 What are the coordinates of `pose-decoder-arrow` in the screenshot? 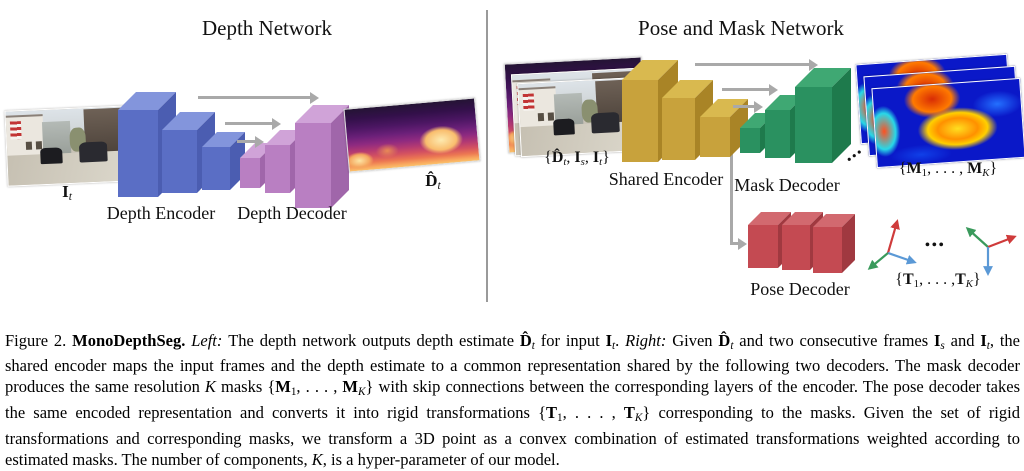 It's located at (738, 243).